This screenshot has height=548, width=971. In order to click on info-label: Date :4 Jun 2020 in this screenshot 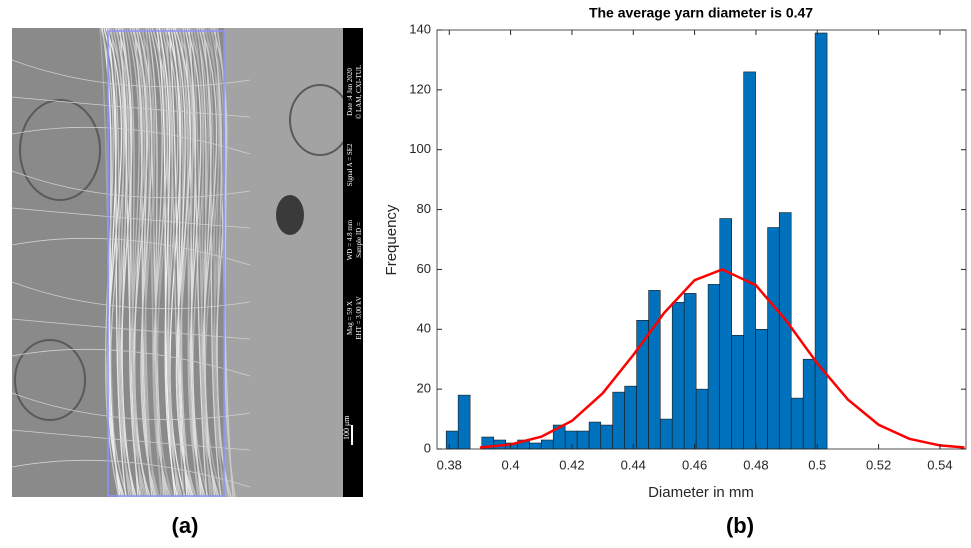, I will do `click(350, 92)`.